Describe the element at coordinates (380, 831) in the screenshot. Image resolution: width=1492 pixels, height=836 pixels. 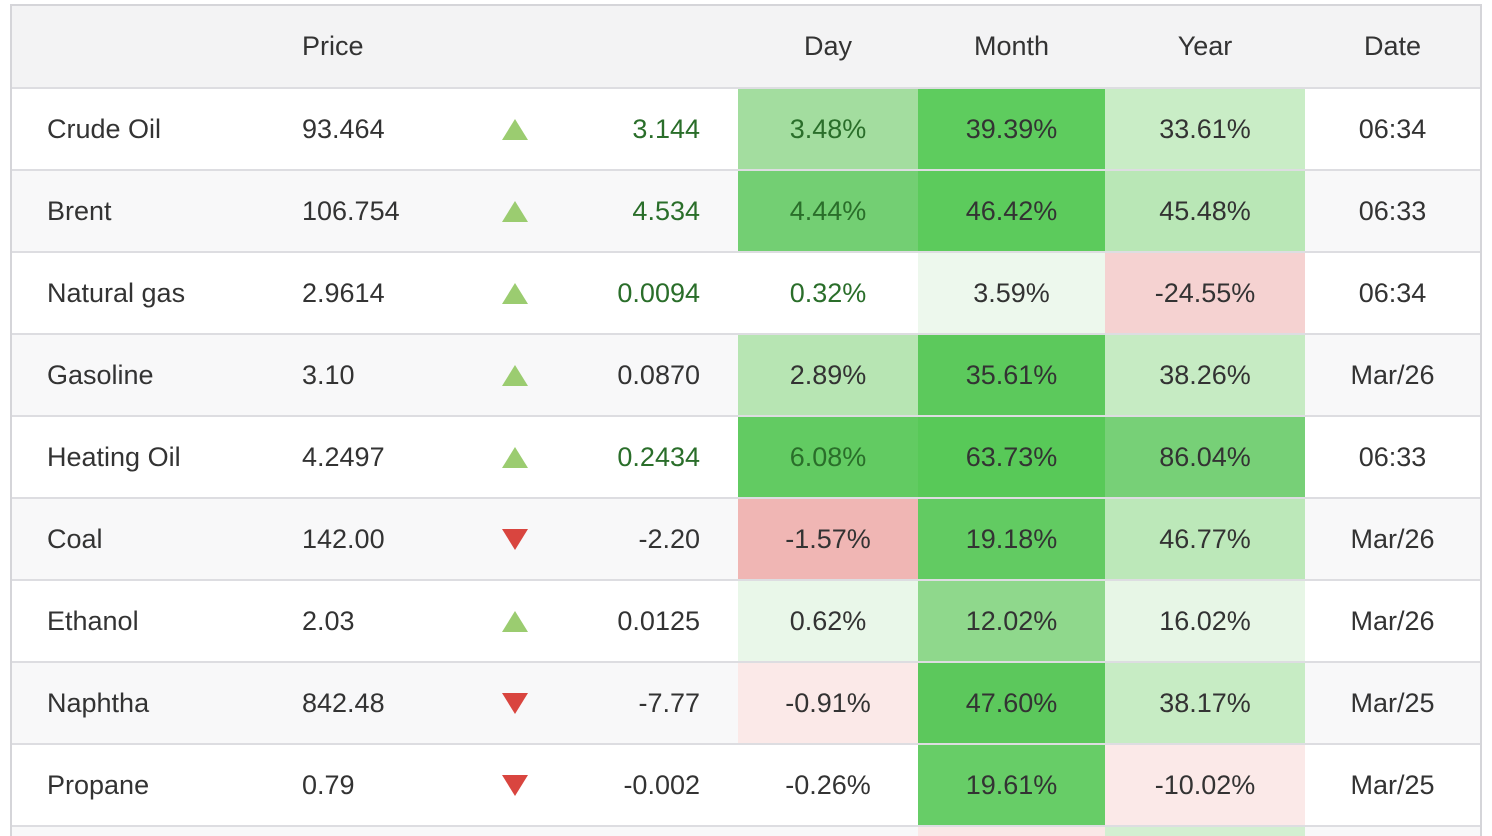
I see `price-cell` at that location.